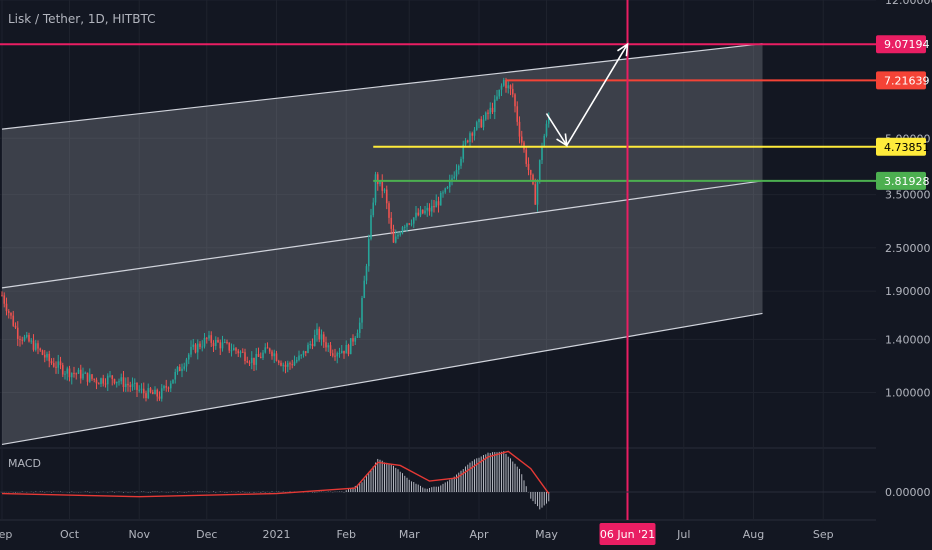  What do you see at coordinates (908, 248) in the screenshot?
I see `y-tick-label: 2.50000` at bounding box center [908, 248].